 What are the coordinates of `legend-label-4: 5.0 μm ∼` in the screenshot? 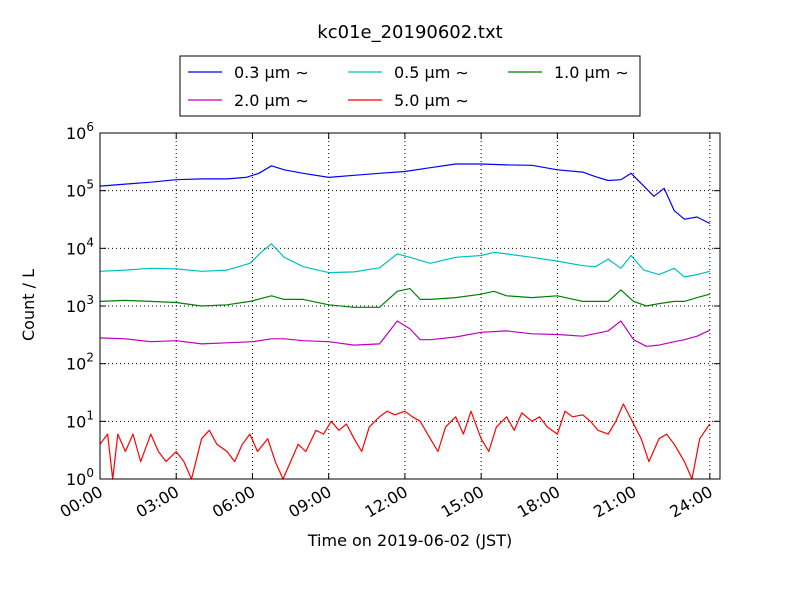 It's located at (431, 100).